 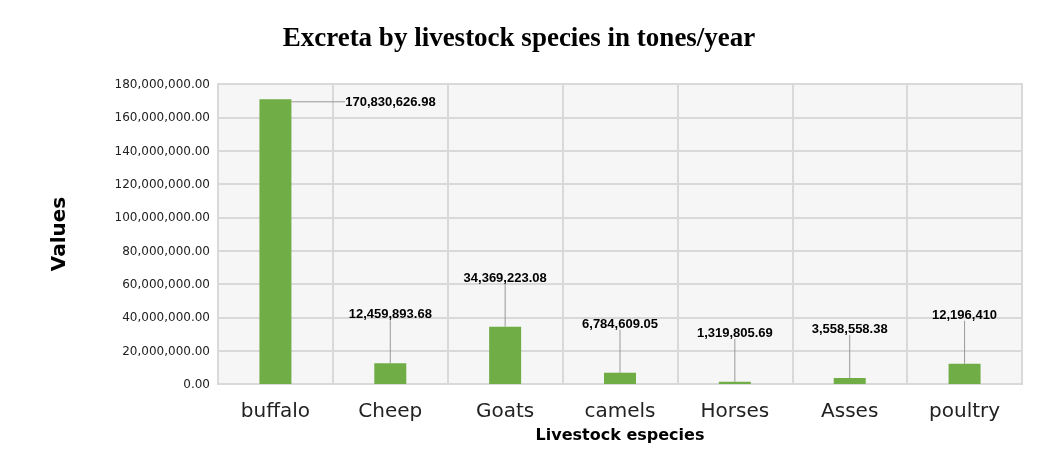 What do you see at coordinates (162, 217) in the screenshot?
I see `y-tick-label: 100,000,000.00` at bounding box center [162, 217].